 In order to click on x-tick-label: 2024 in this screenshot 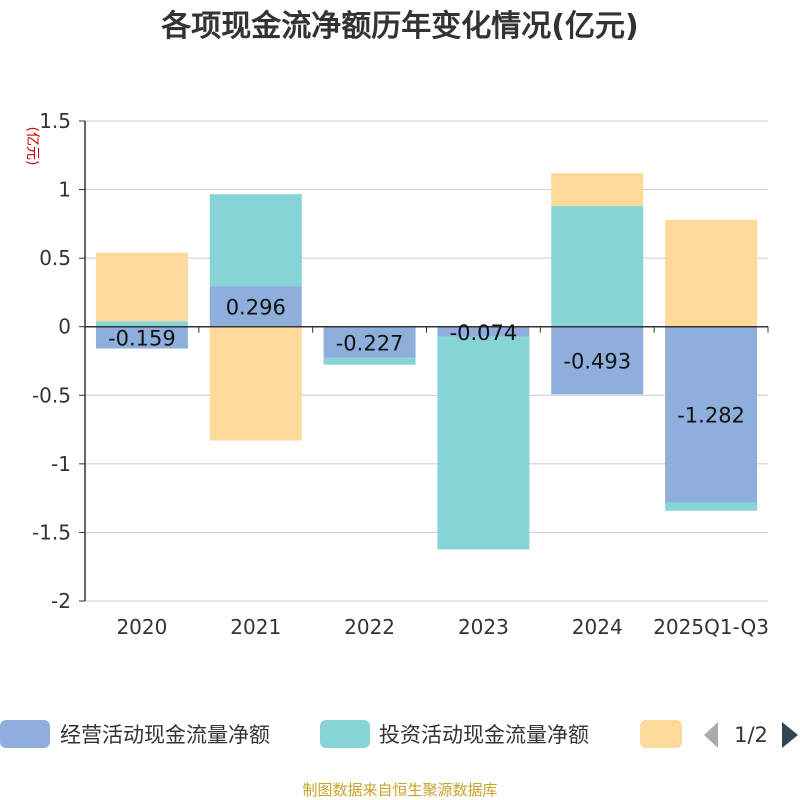, I will do `click(597, 627)`.